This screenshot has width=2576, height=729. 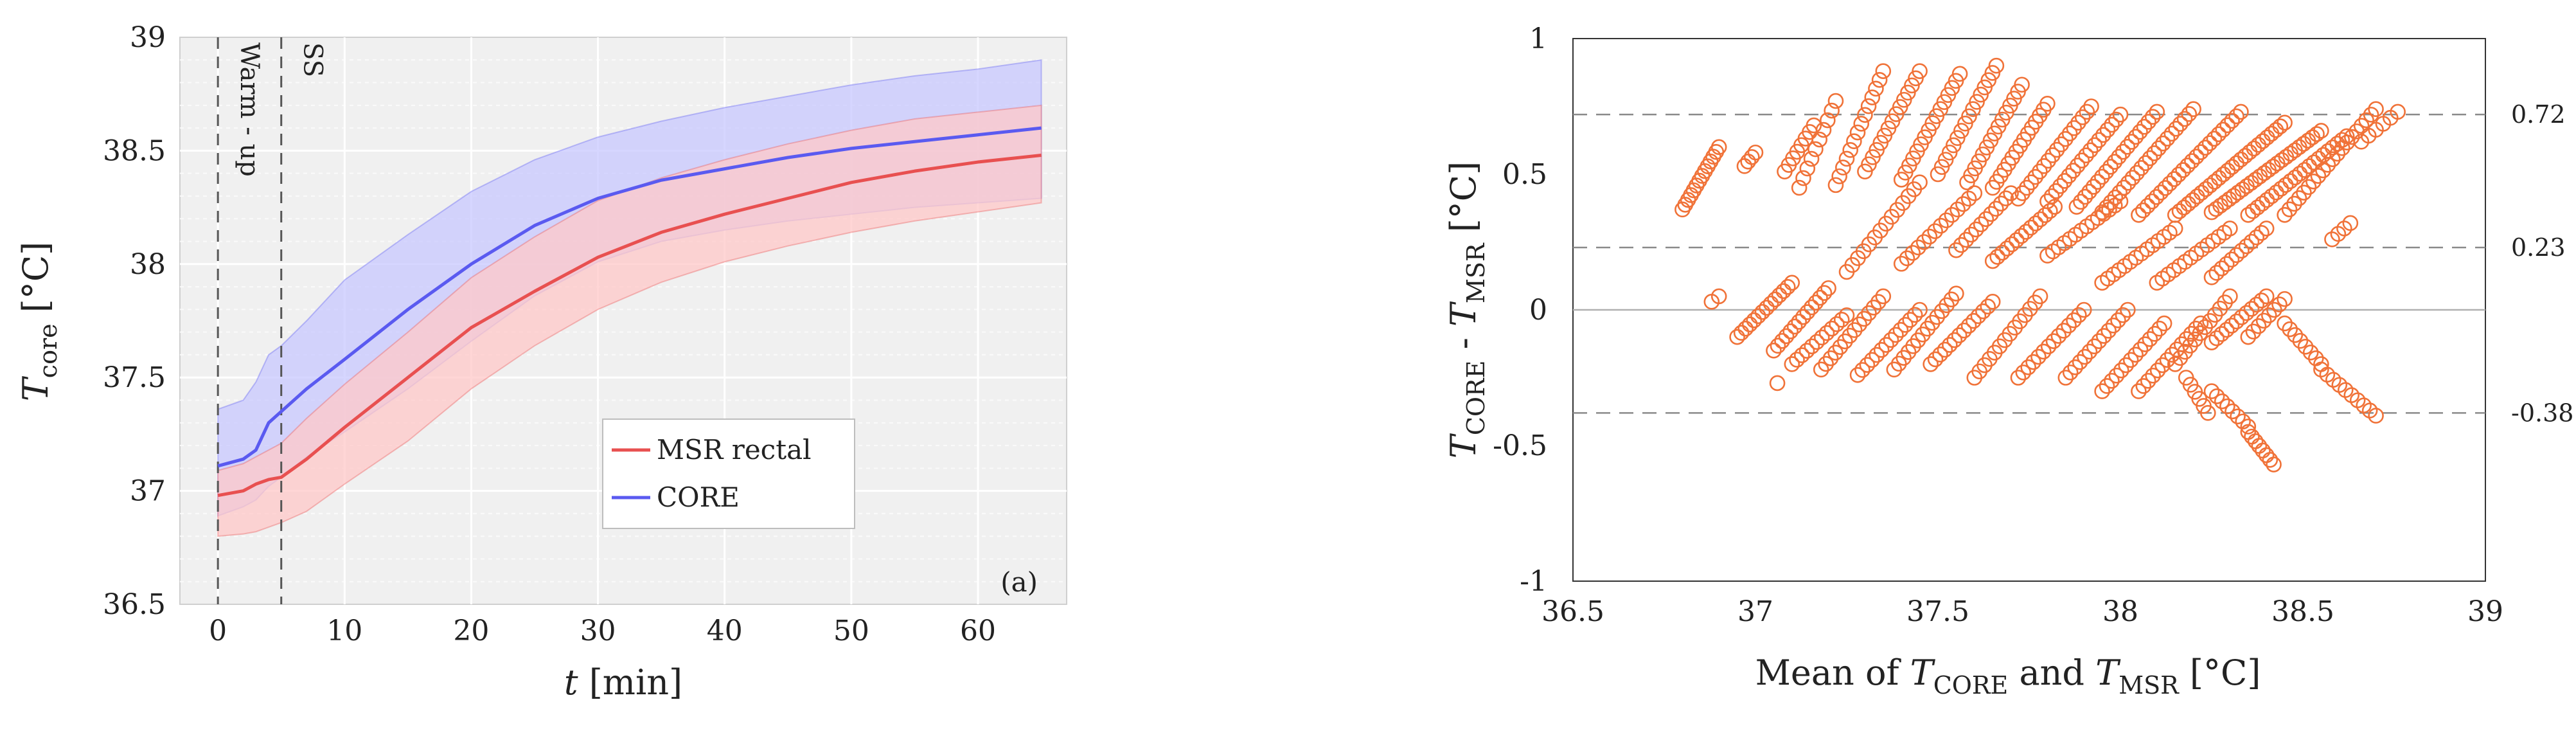 What do you see at coordinates (623, 683) in the screenshot?
I see `left-x-axis-label: t [min]` at bounding box center [623, 683].